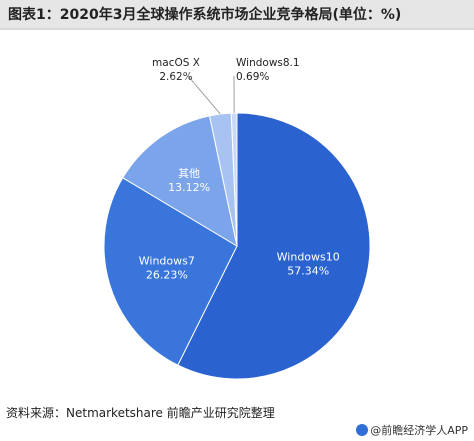 Image resolution: width=474 pixels, height=441 pixels. What do you see at coordinates (140, 413) in the screenshot?
I see `source-note: 资料来源：Netmarketshare 前瞻产业研究院整理` at bounding box center [140, 413].